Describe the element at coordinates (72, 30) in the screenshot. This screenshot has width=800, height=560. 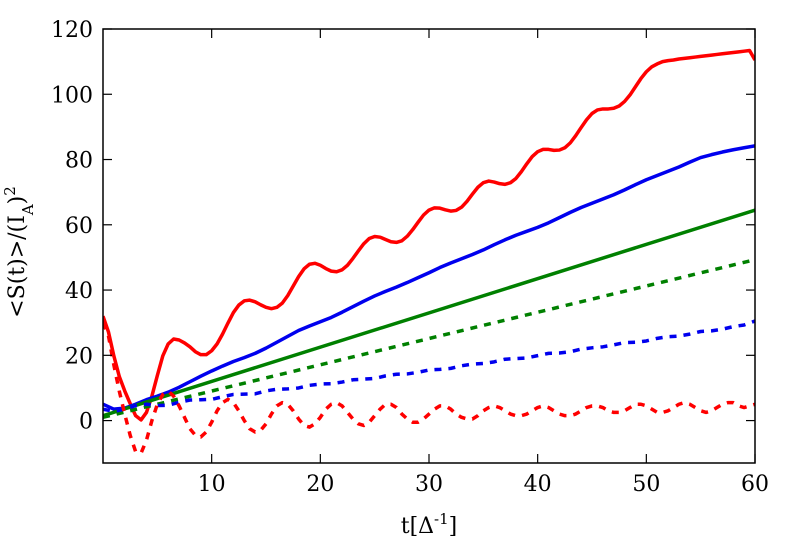
I see `y-tick-label: 120` at that location.